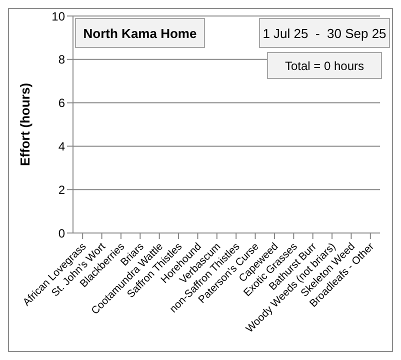  What do you see at coordinates (62, 103) in the screenshot?
I see `y-tick-label: 6` at bounding box center [62, 103].